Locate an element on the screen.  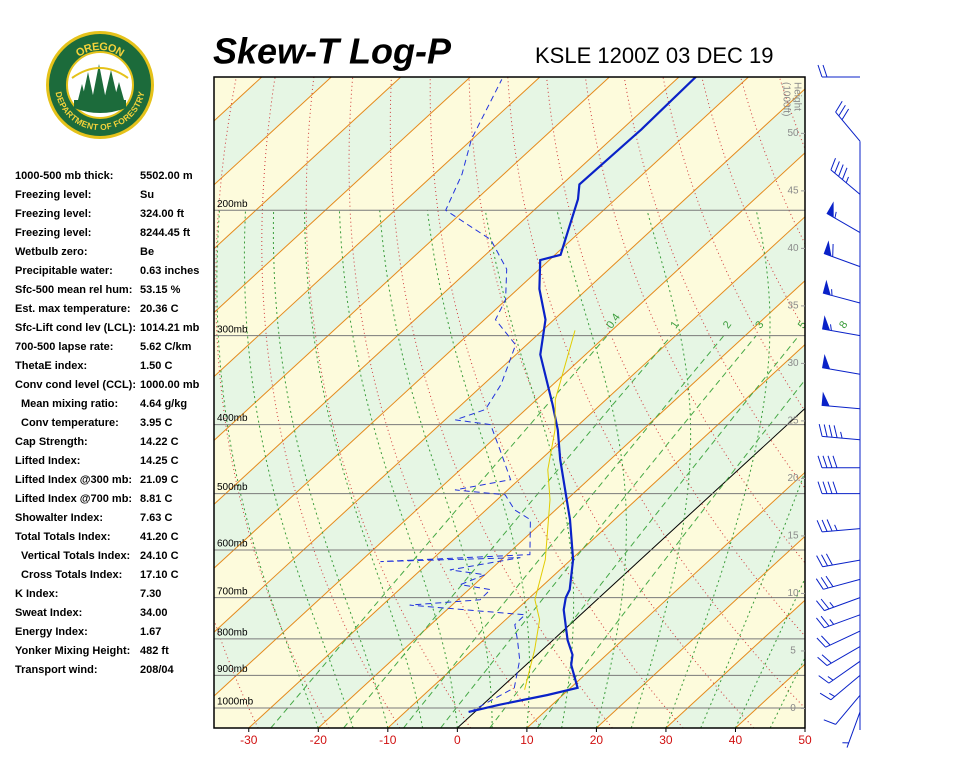
index-value: 21.09 C is located at coordinates (159, 480).